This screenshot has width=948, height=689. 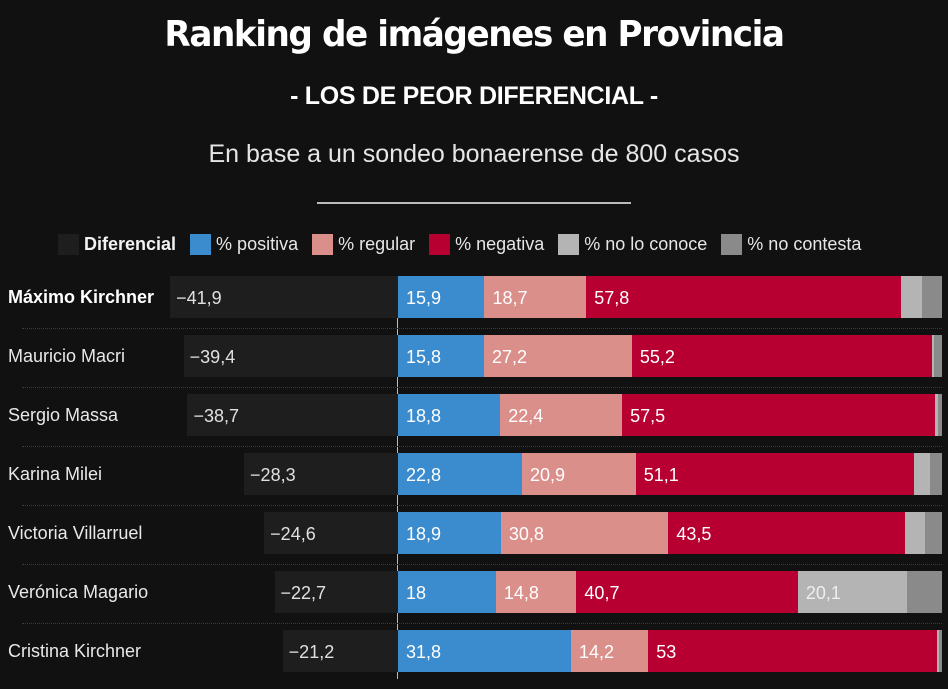 What do you see at coordinates (130, 243) in the screenshot?
I see `legend-label-diferencial: Diferencial` at bounding box center [130, 243].